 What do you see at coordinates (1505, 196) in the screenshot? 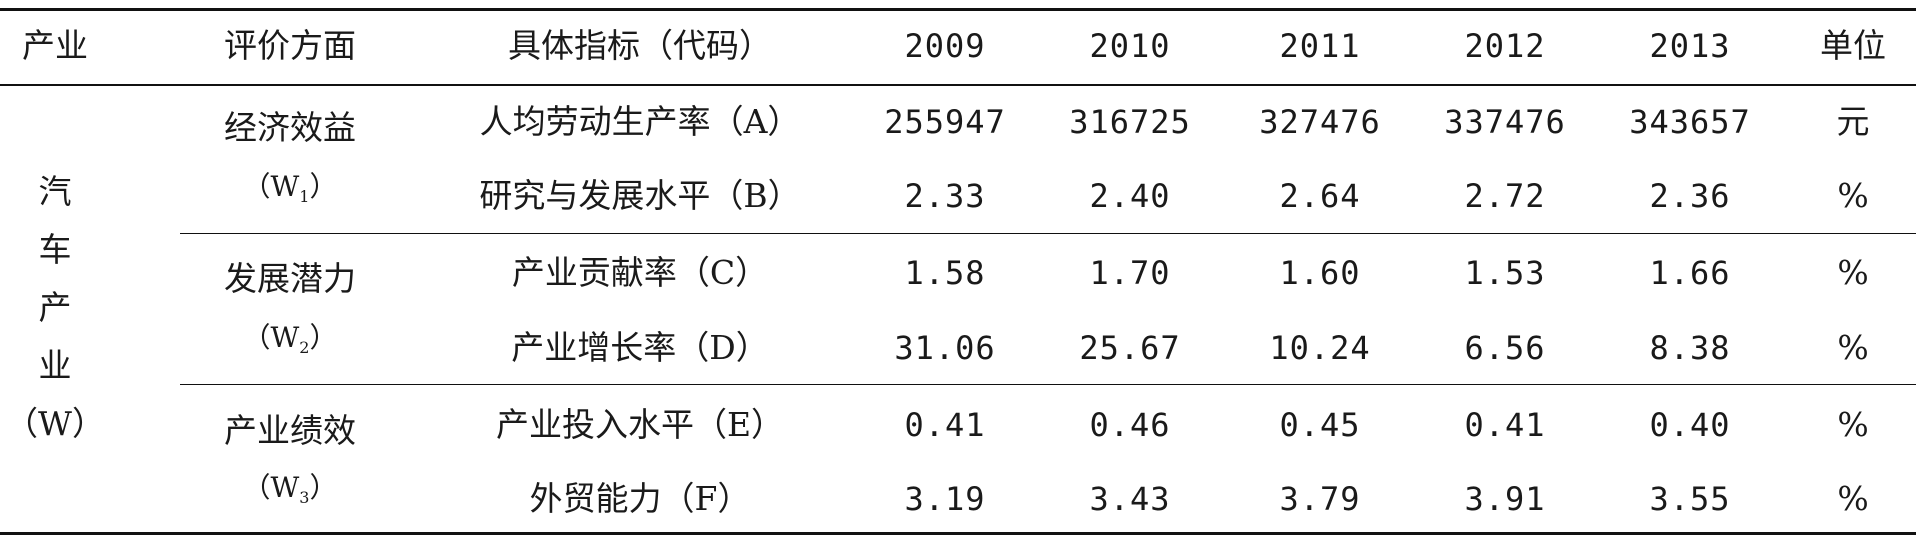
I see `value-cell: 2.72` at bounding box center [1505, 196].